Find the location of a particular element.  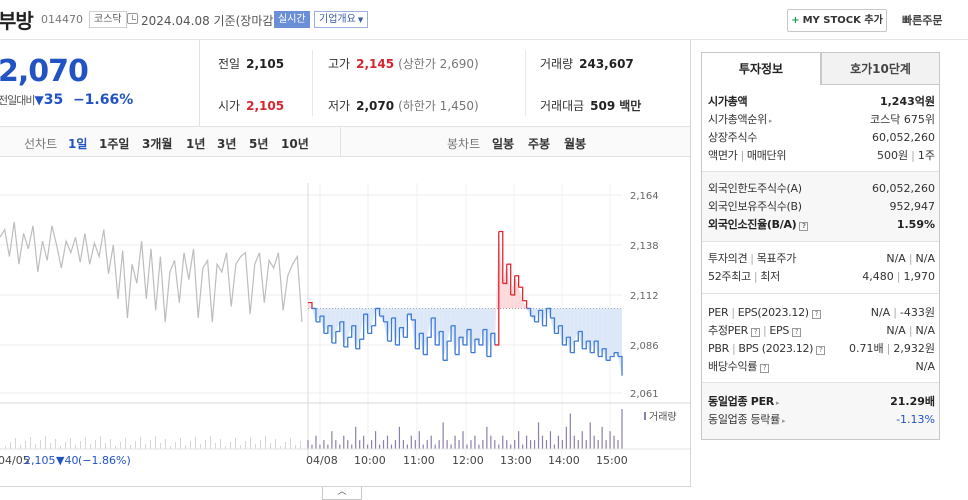

add-mystock-button: + MY STOCK 추가 is located at coordinates (837, 20).